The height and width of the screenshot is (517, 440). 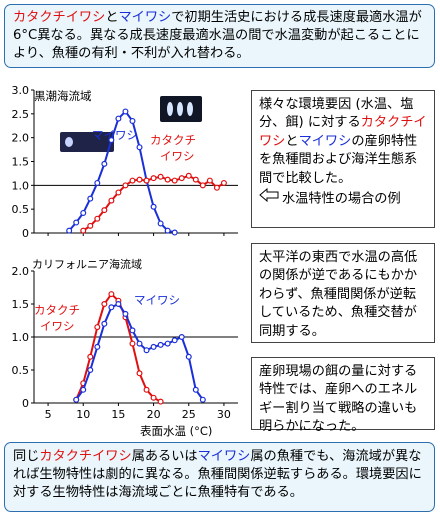 I want to click on chart2-title: カリフォルニア海流域, so click(x=87, y=264).